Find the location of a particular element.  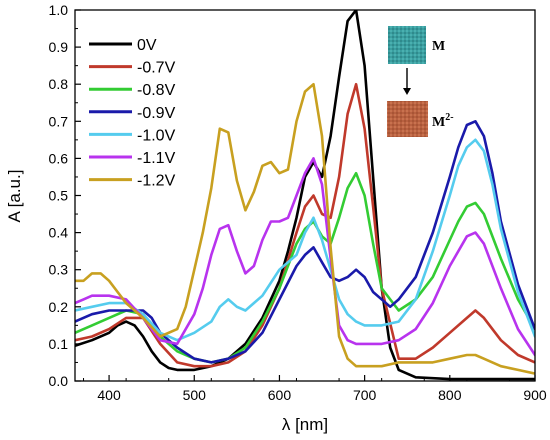

inset-swatch-m is located at coordinates (407, 45).